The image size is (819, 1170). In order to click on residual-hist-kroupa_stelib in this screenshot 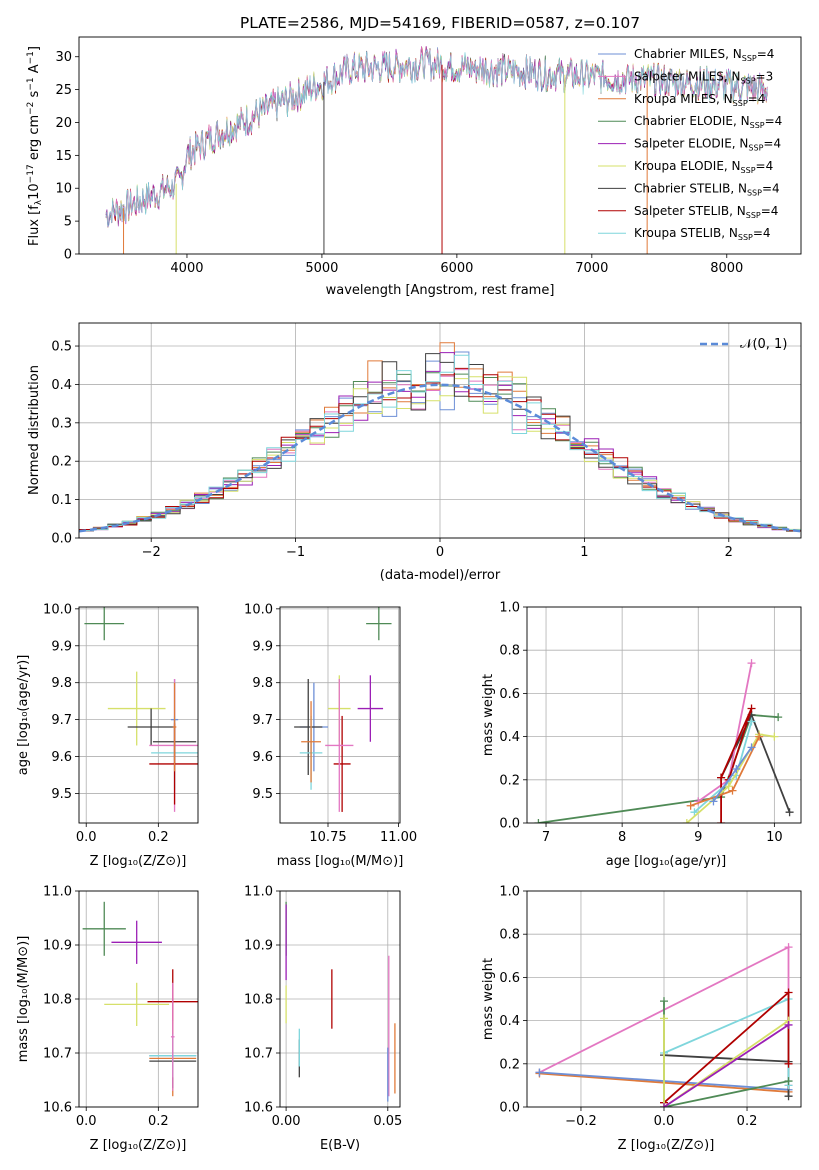, I will do `click(440, 443)`.